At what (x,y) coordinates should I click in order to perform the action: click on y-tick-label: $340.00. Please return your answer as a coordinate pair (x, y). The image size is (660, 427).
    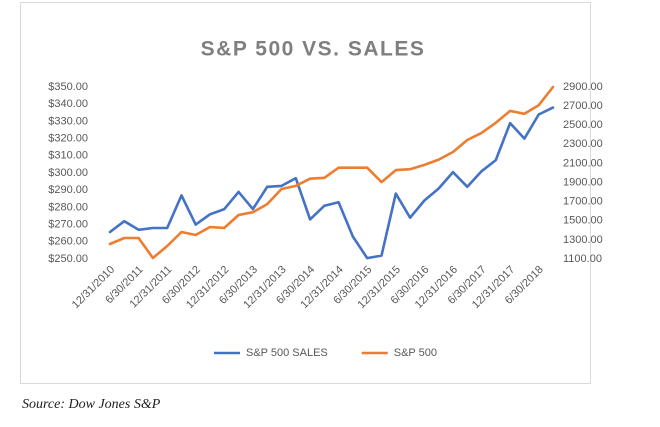
    Looking at the image, I should click on (68, 104).